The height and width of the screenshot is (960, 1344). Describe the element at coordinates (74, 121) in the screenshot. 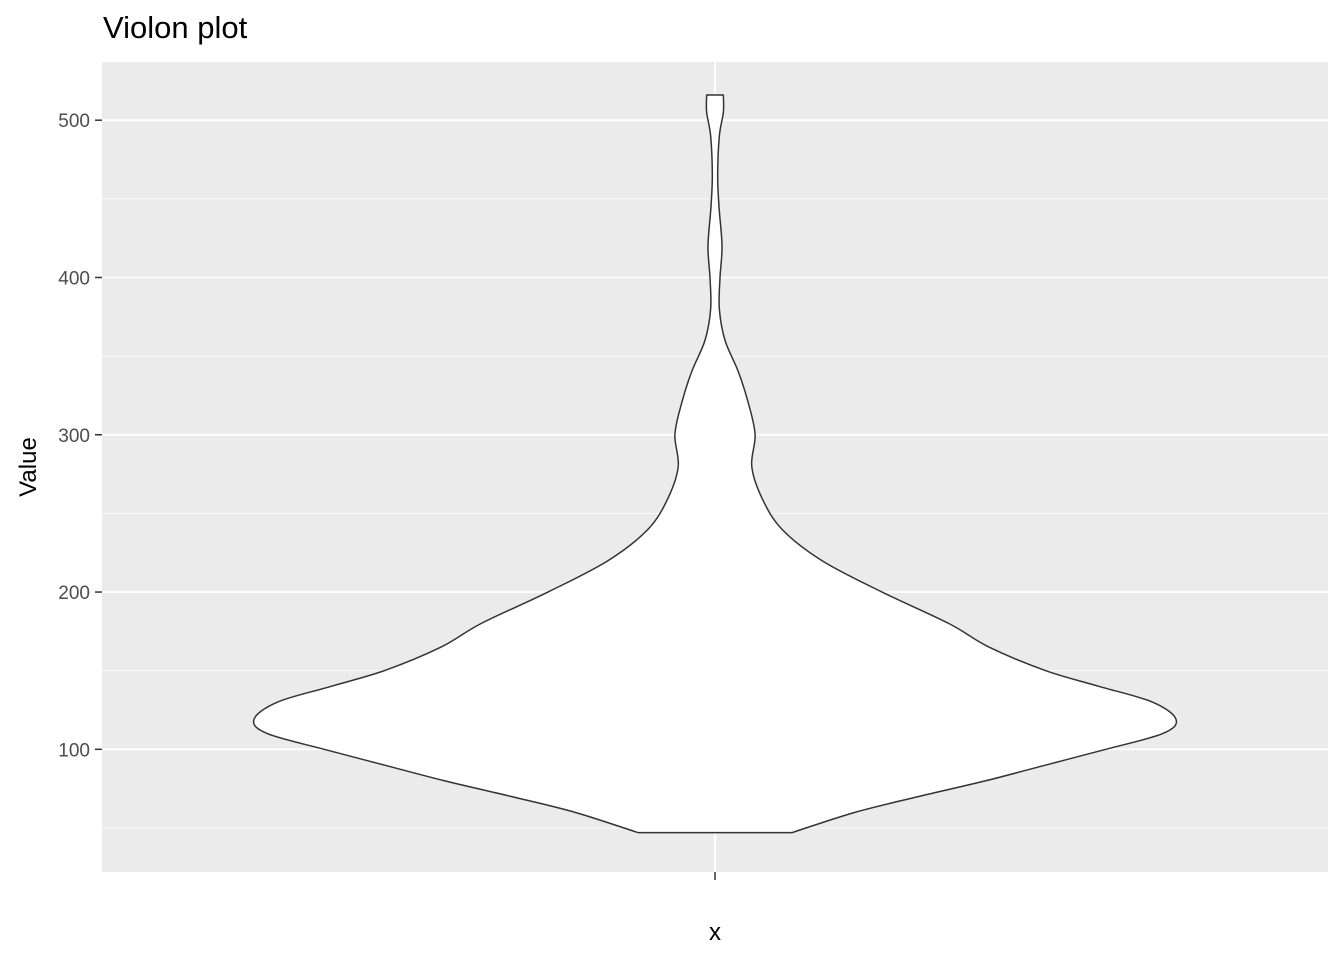

I see `y-tick-label: 500` at that location.